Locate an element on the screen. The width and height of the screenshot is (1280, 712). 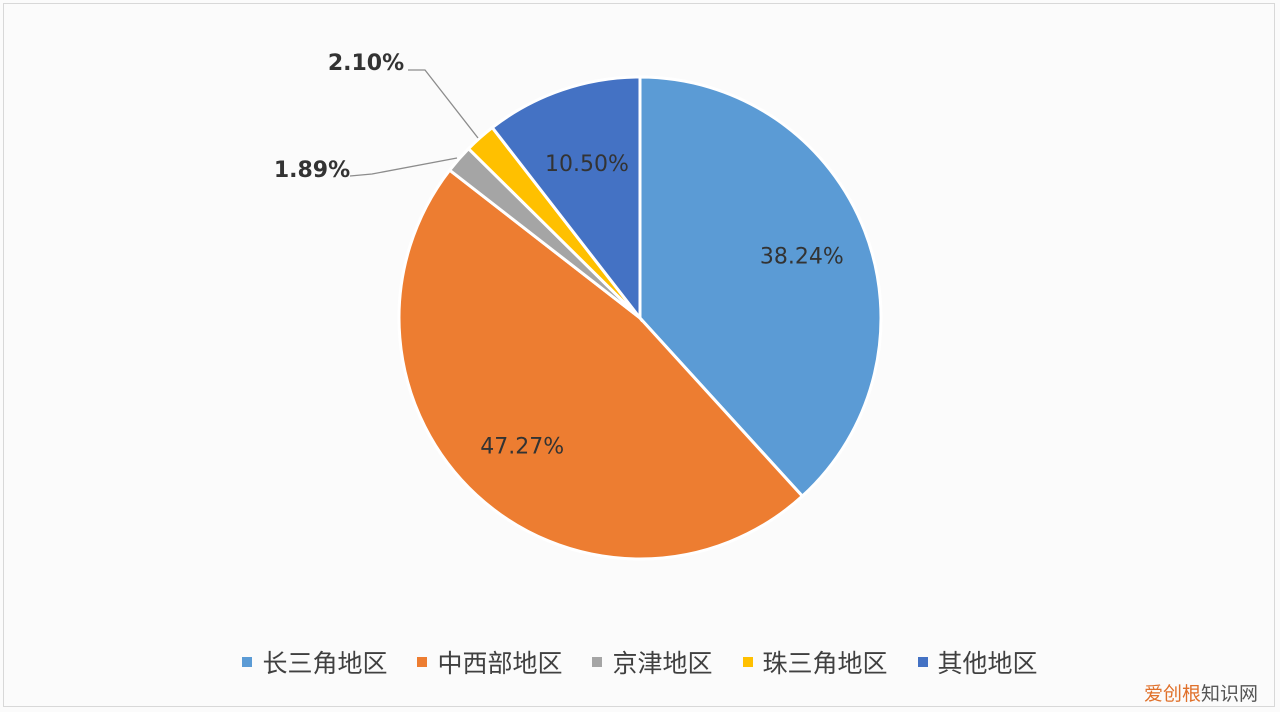
legend-item: 其他地区 is located at coordinates (977, 662).